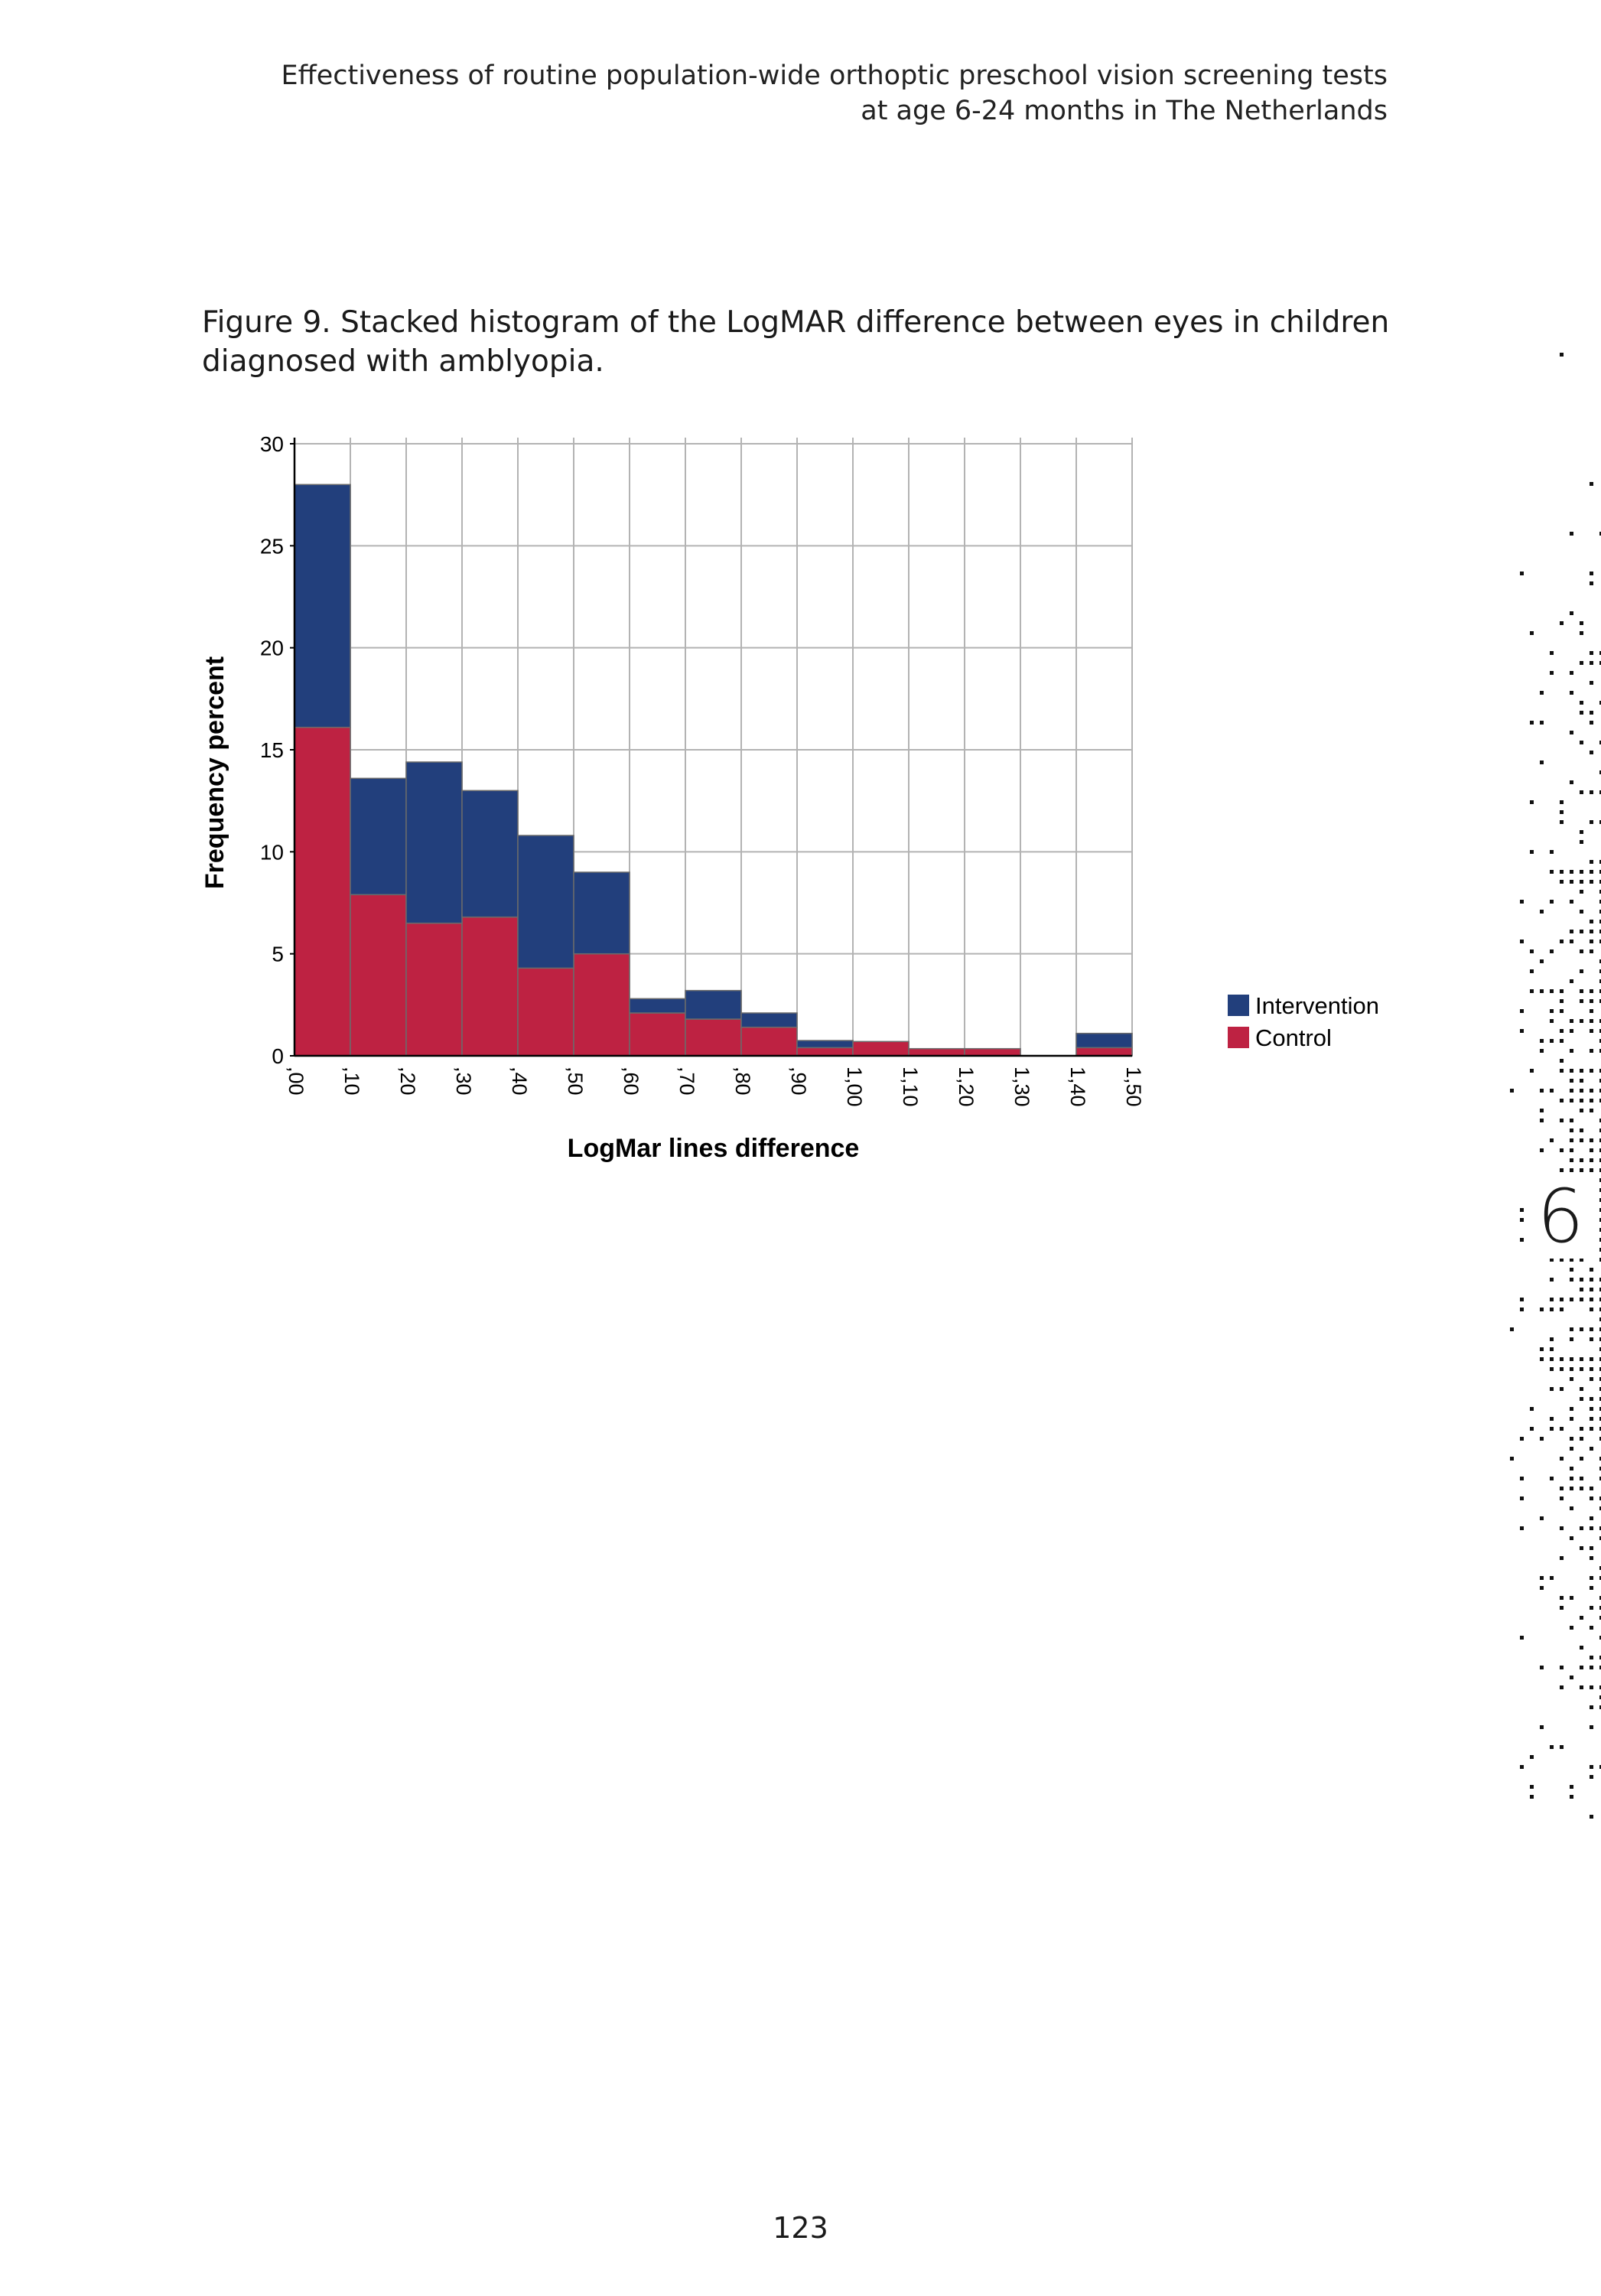 The image size is (1601, 2296). I want to click on x-tick-label: ,90, so click(798, 1081).